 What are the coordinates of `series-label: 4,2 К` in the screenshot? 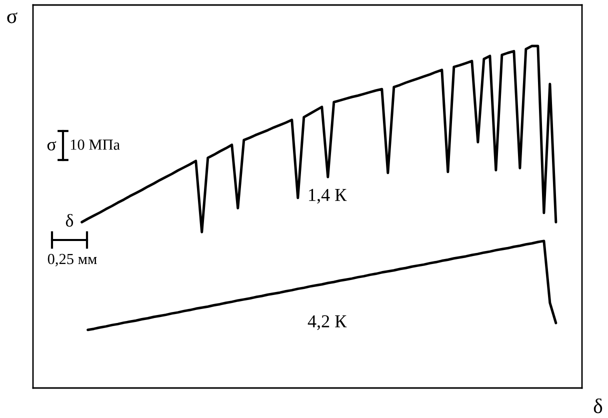 It's located at (327, 322).